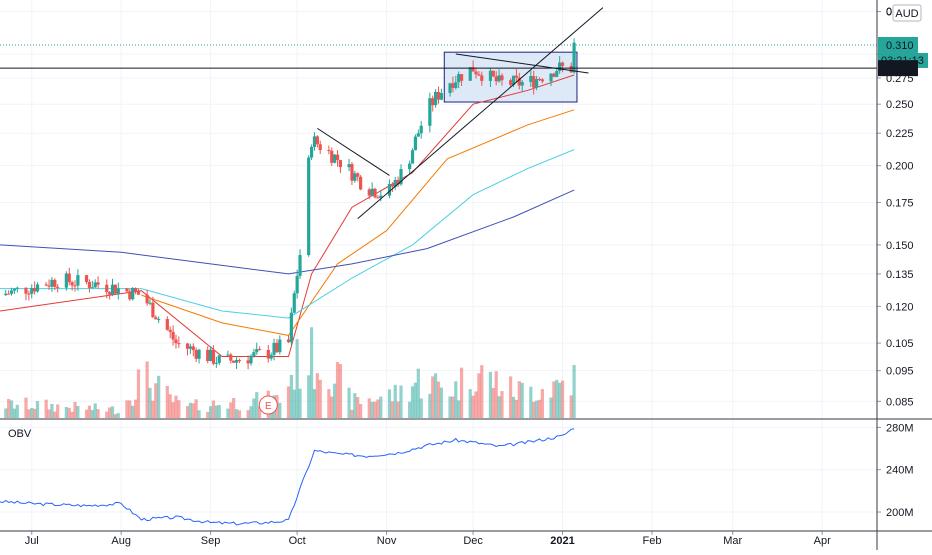  I want to click on price-tick-label: 0, so click(889, 12).